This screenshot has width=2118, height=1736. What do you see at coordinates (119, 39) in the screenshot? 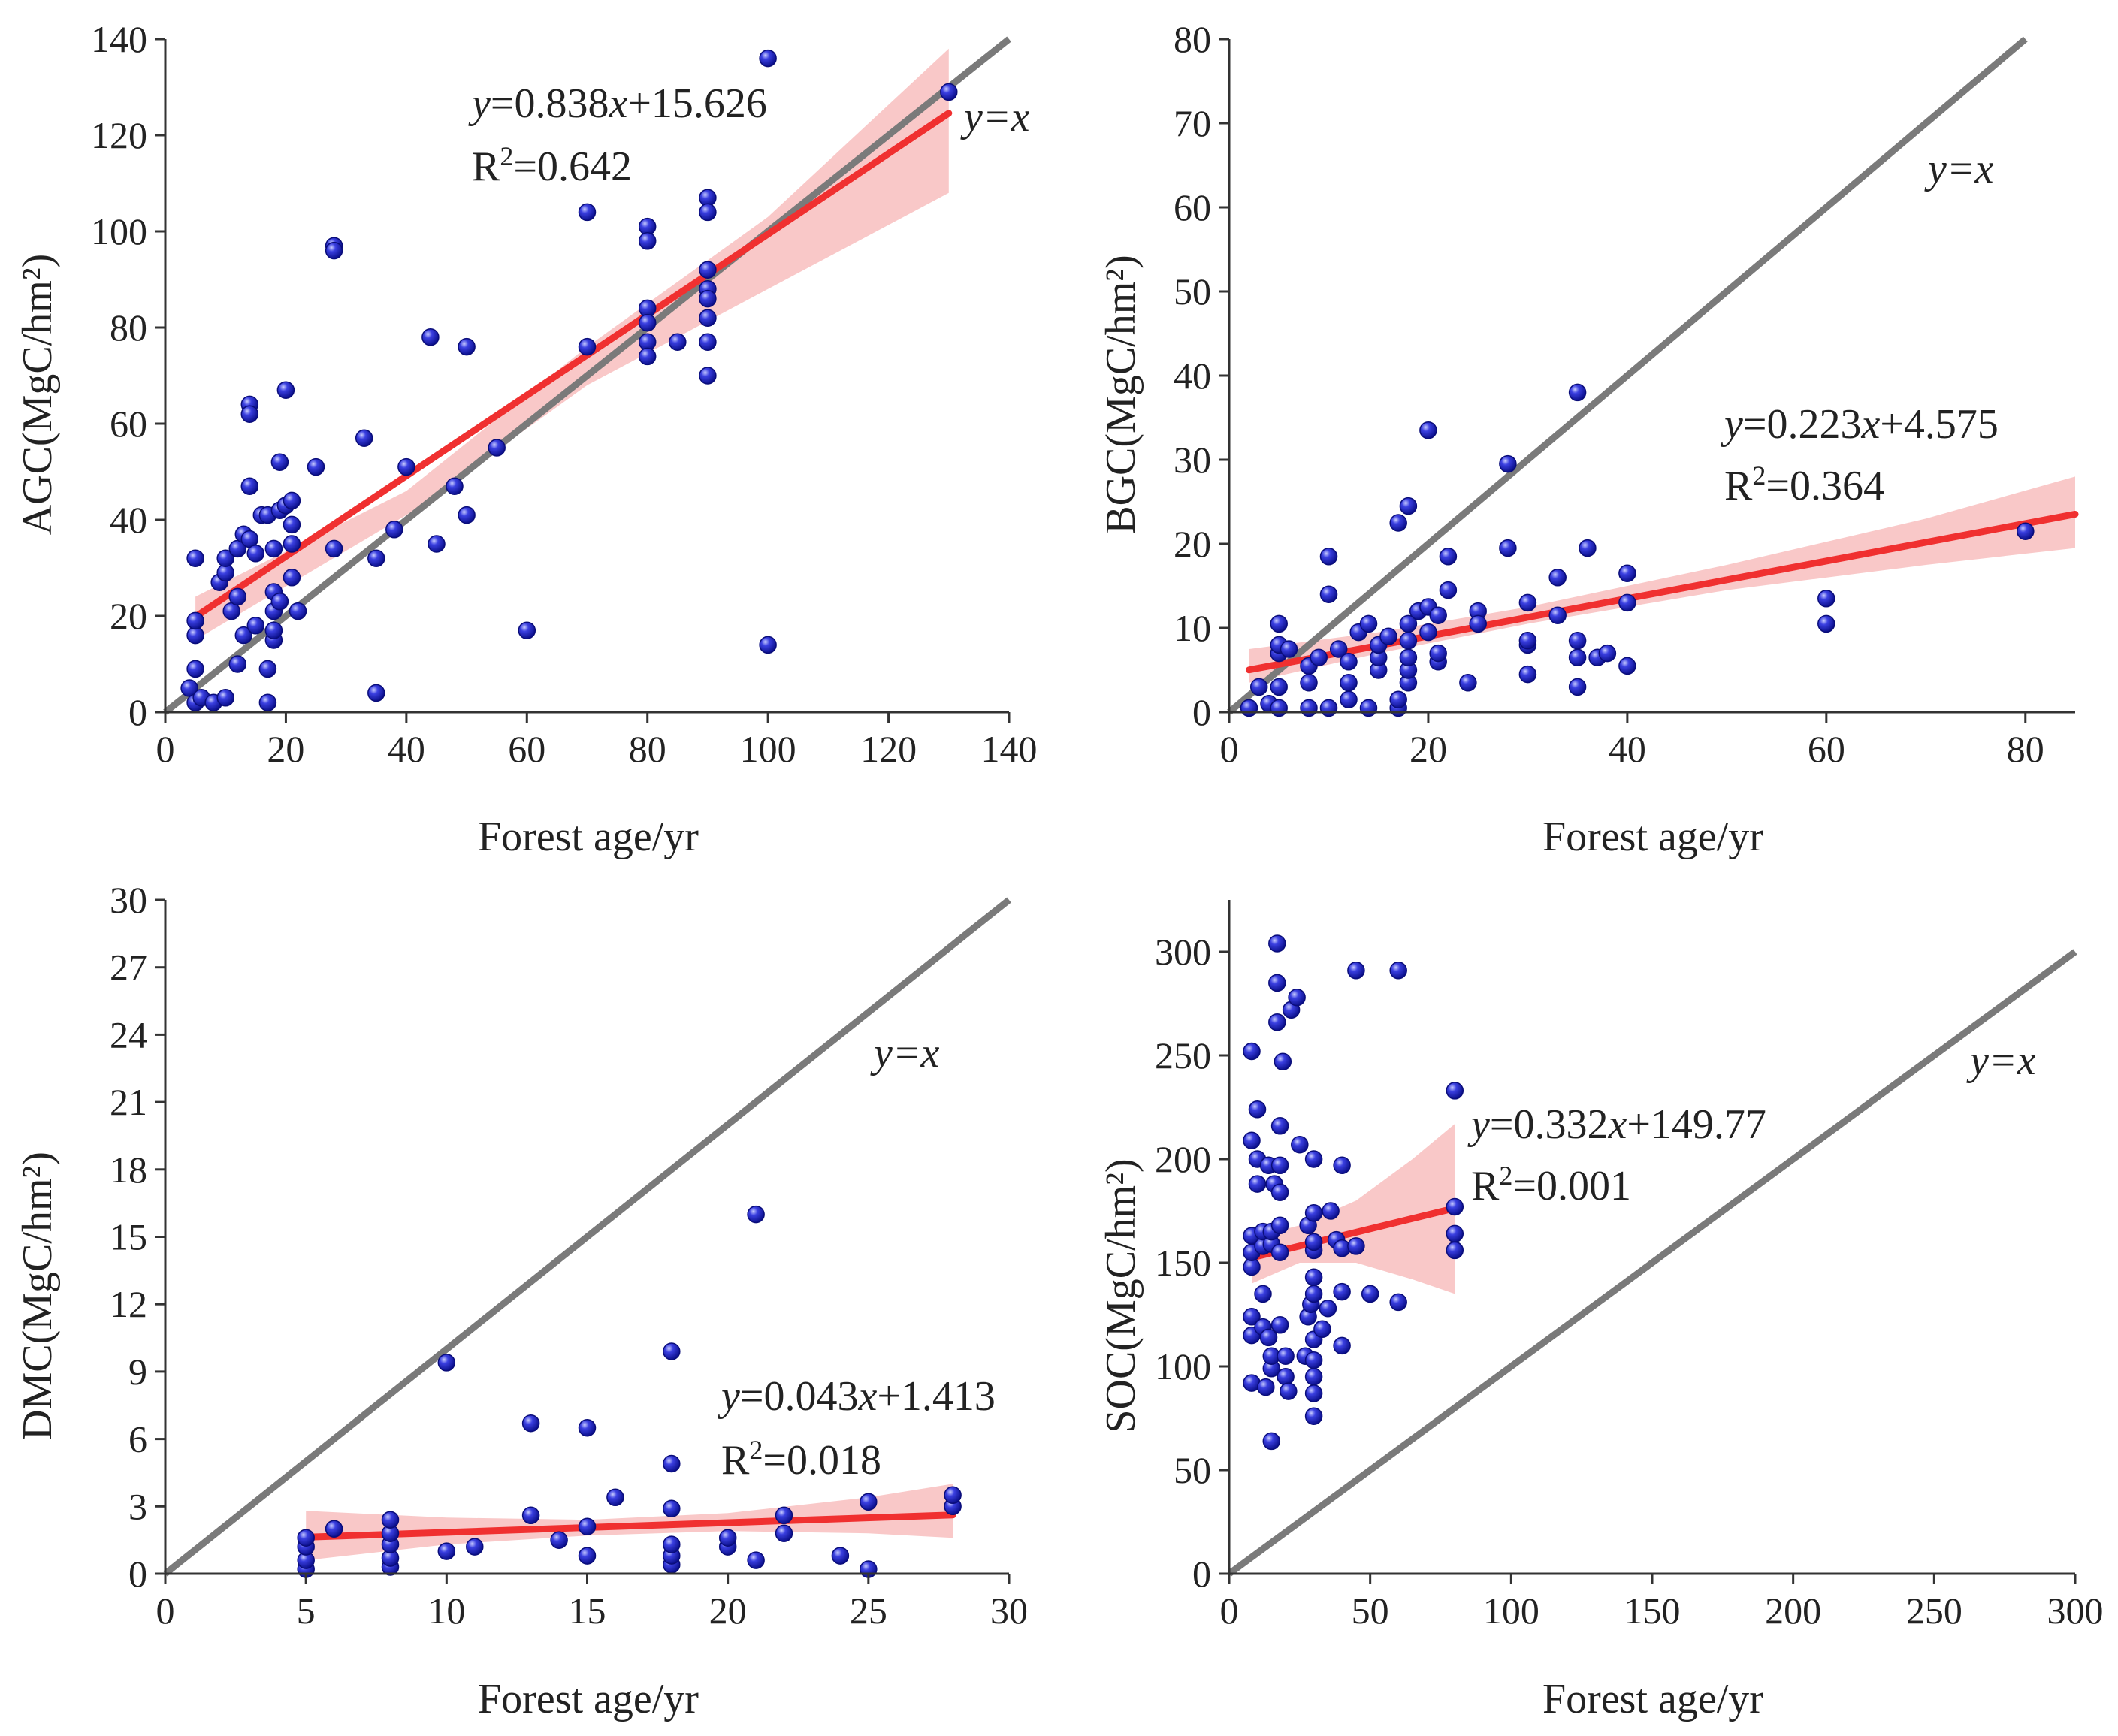
I see `agc-y-tick-label: 140` at bounding box center [119, 39].